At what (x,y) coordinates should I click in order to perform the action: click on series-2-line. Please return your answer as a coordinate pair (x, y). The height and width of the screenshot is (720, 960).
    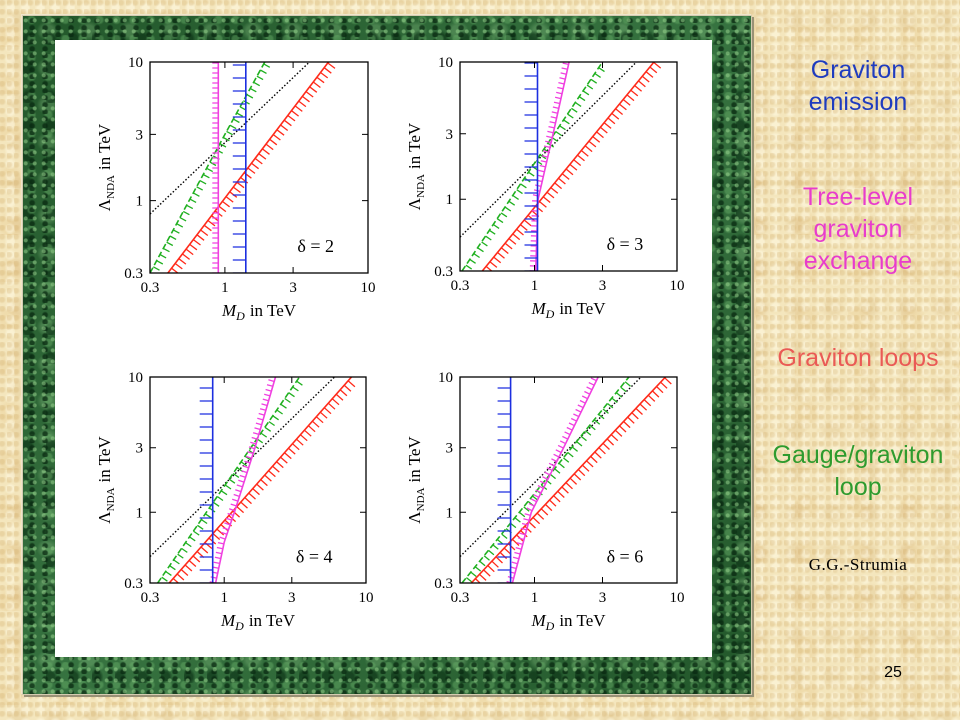
    Looking at the image, I should click on (208, 167).